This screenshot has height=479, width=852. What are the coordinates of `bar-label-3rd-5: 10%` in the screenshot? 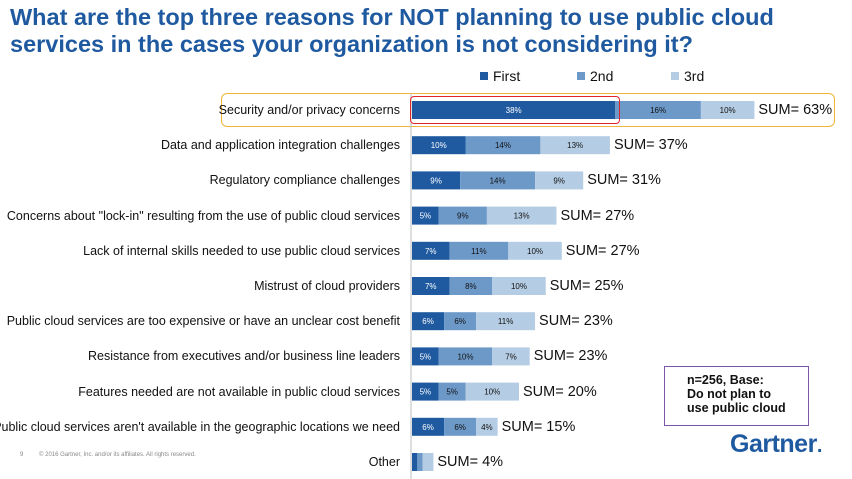 It's located at (519, 286).